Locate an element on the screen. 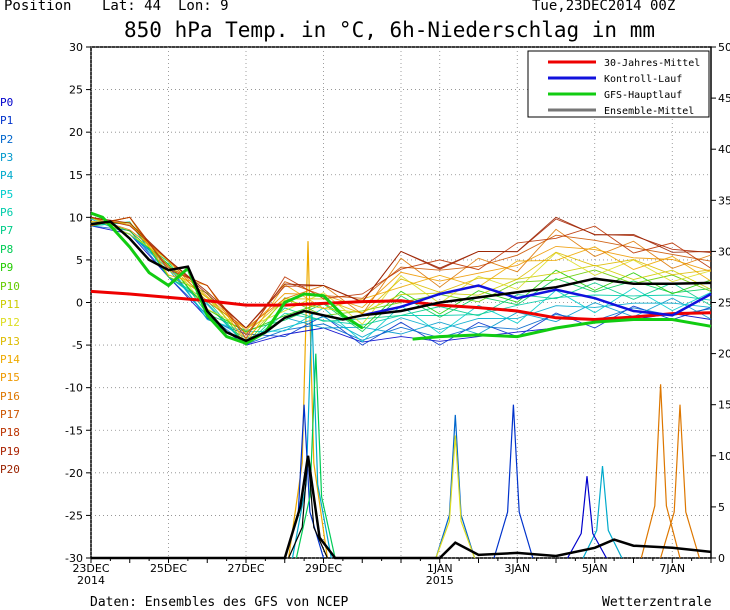  member-label: P9 is located at coordinates (7, 268).